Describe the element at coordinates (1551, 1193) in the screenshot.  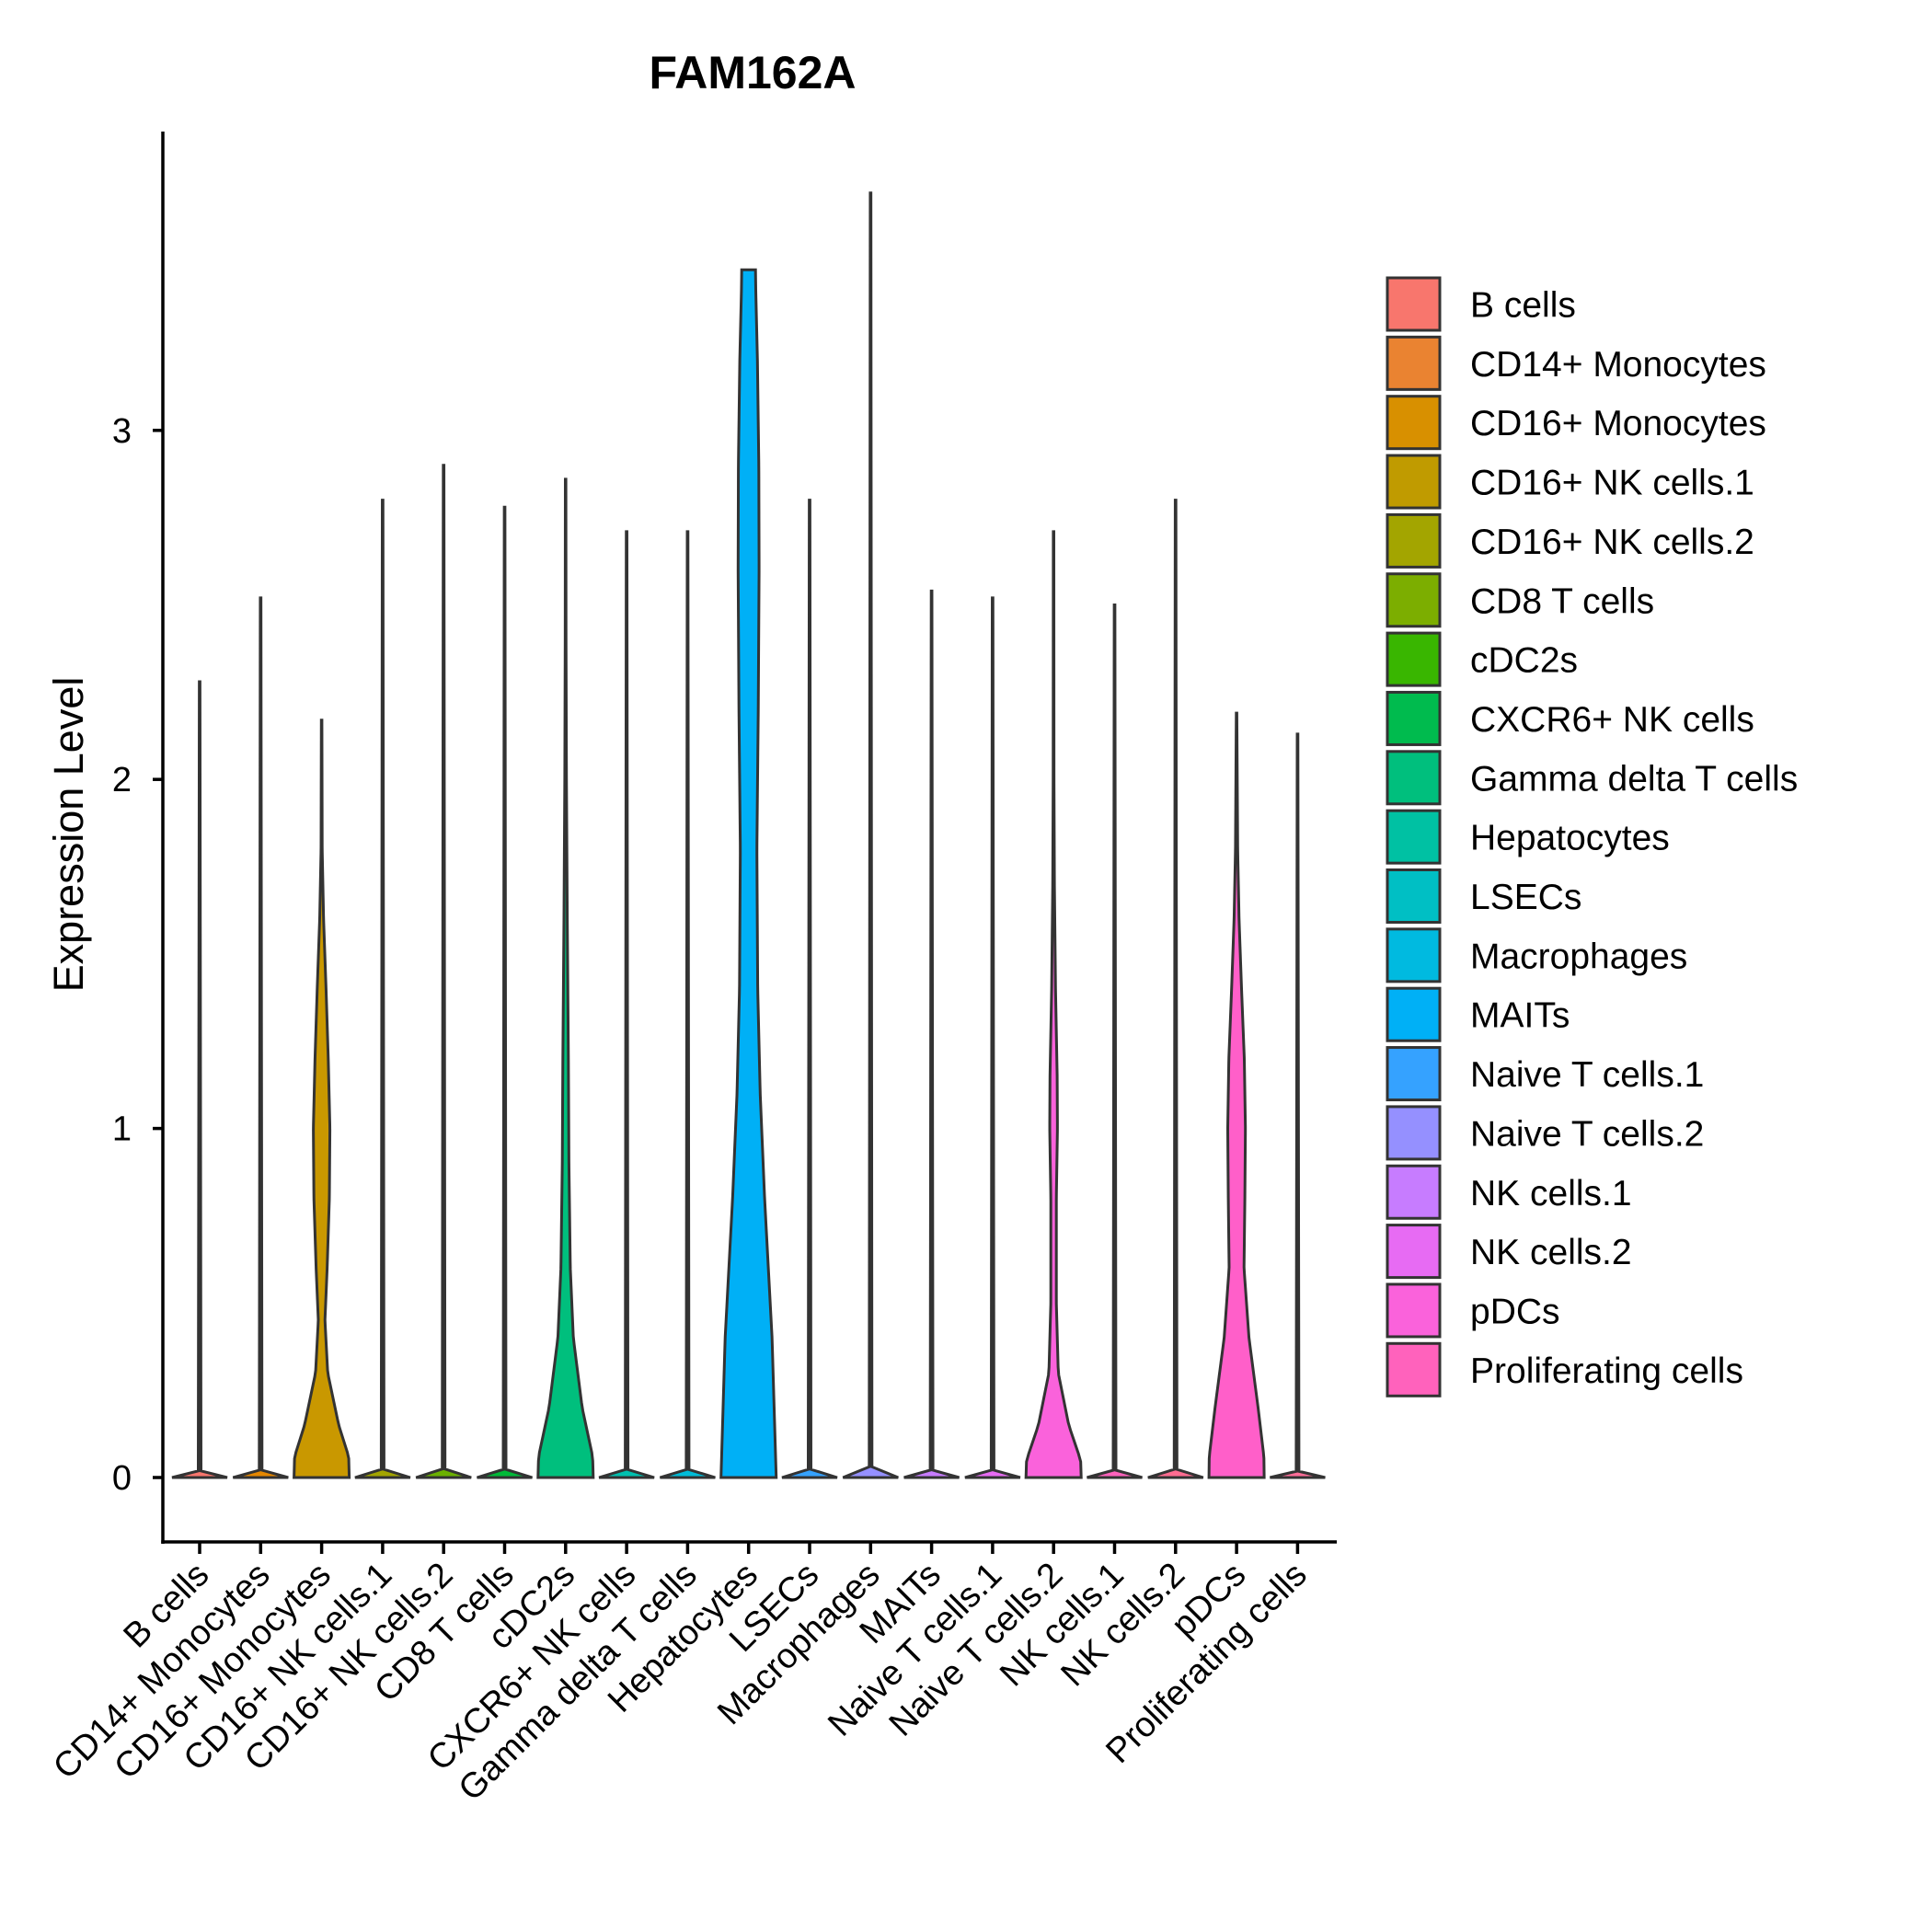
I see `legend-label: NK cells.1` at that location.